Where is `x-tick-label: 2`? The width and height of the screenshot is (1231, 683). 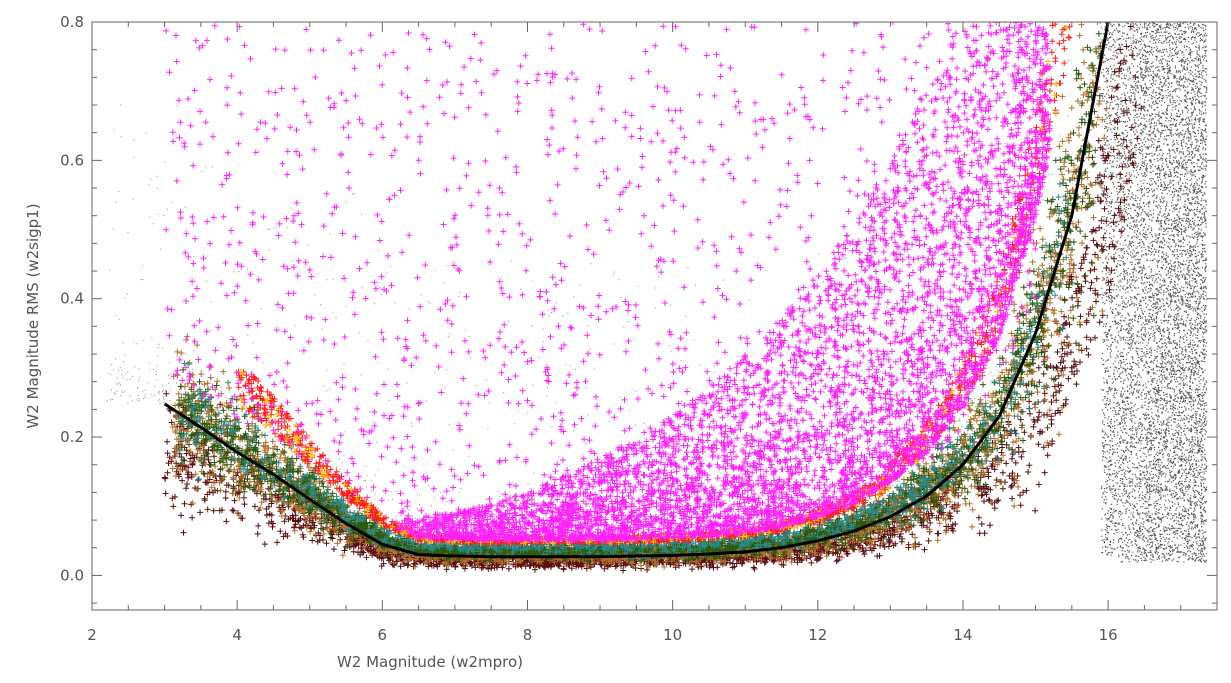 x-tick-label: 2 is located at coordinates (92, 635).